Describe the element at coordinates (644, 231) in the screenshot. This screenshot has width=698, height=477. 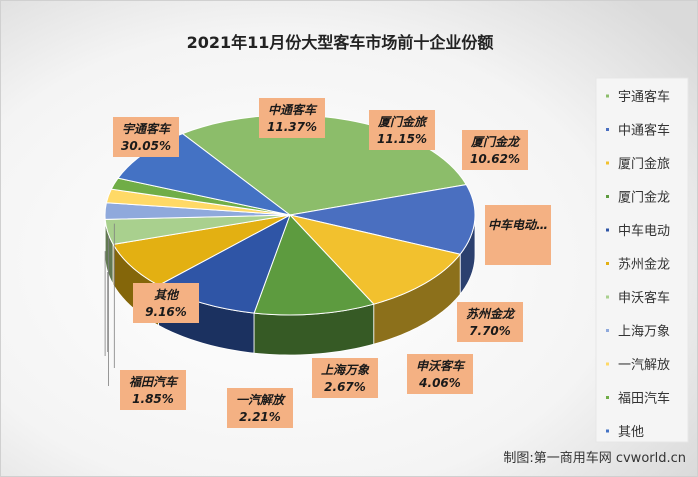
I see `legend-label: 中车电动` at that location.